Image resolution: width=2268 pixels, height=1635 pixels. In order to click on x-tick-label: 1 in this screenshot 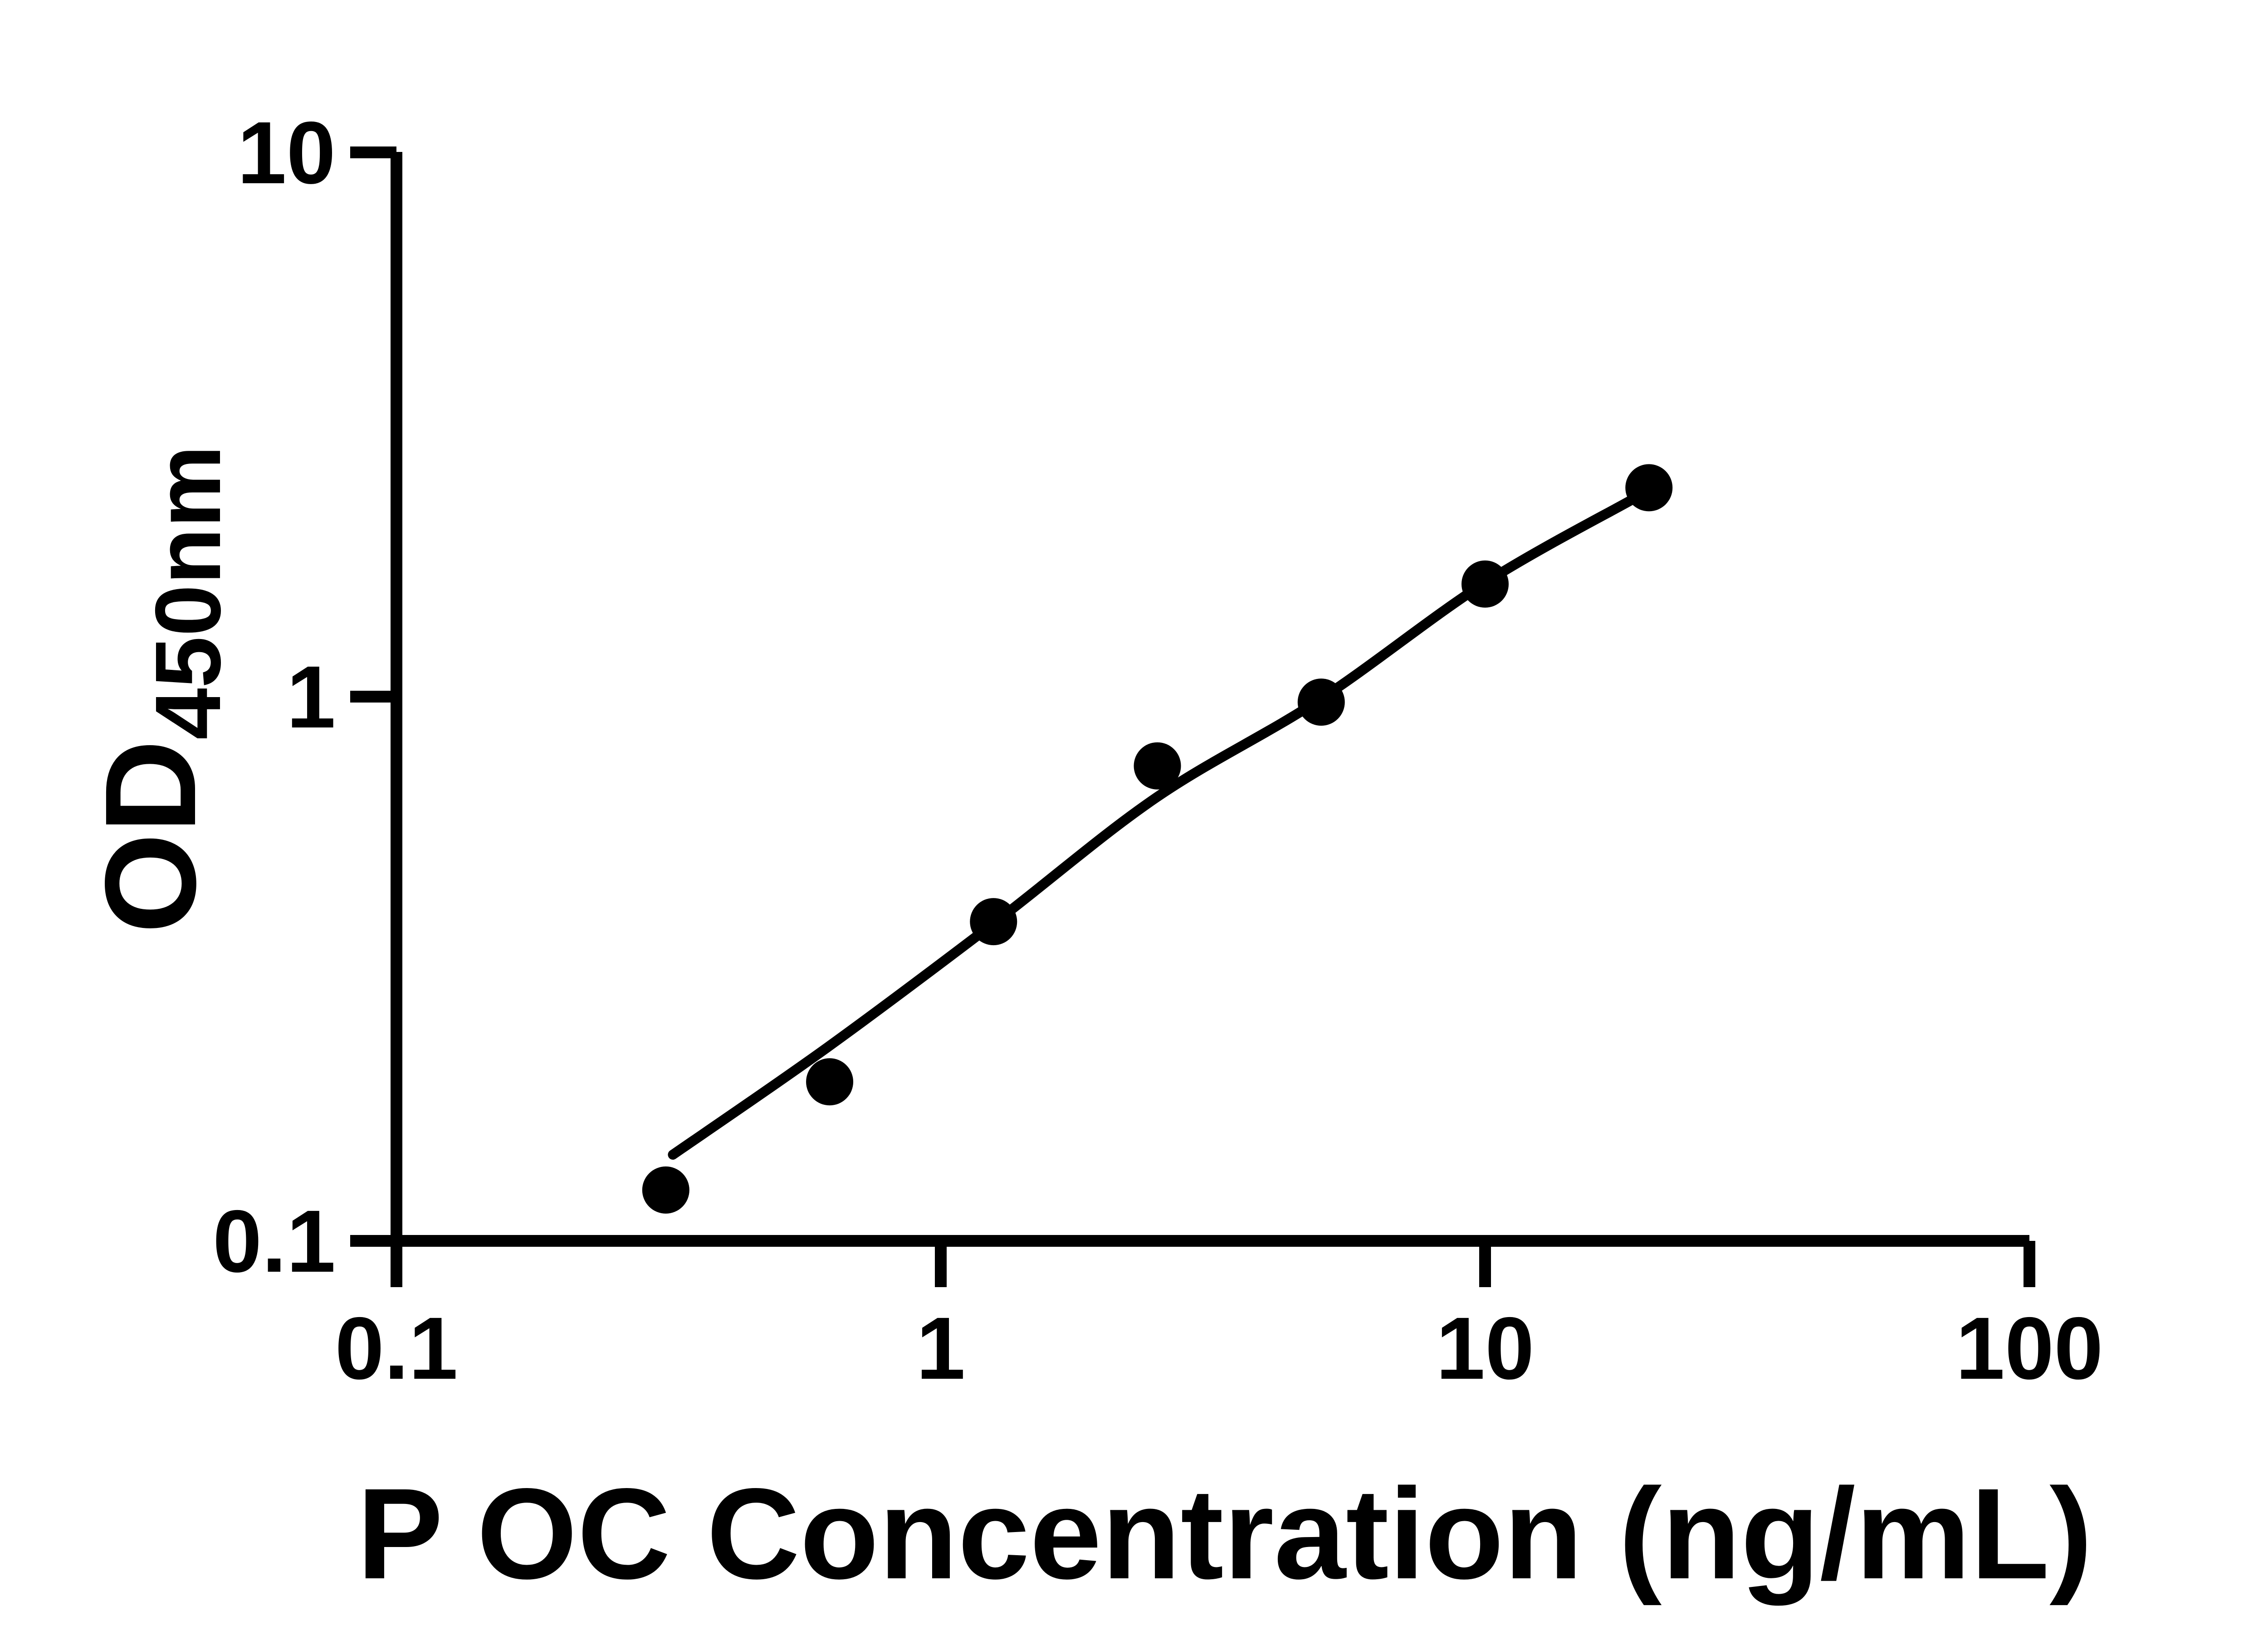, I will do `click(941, 1349)`.